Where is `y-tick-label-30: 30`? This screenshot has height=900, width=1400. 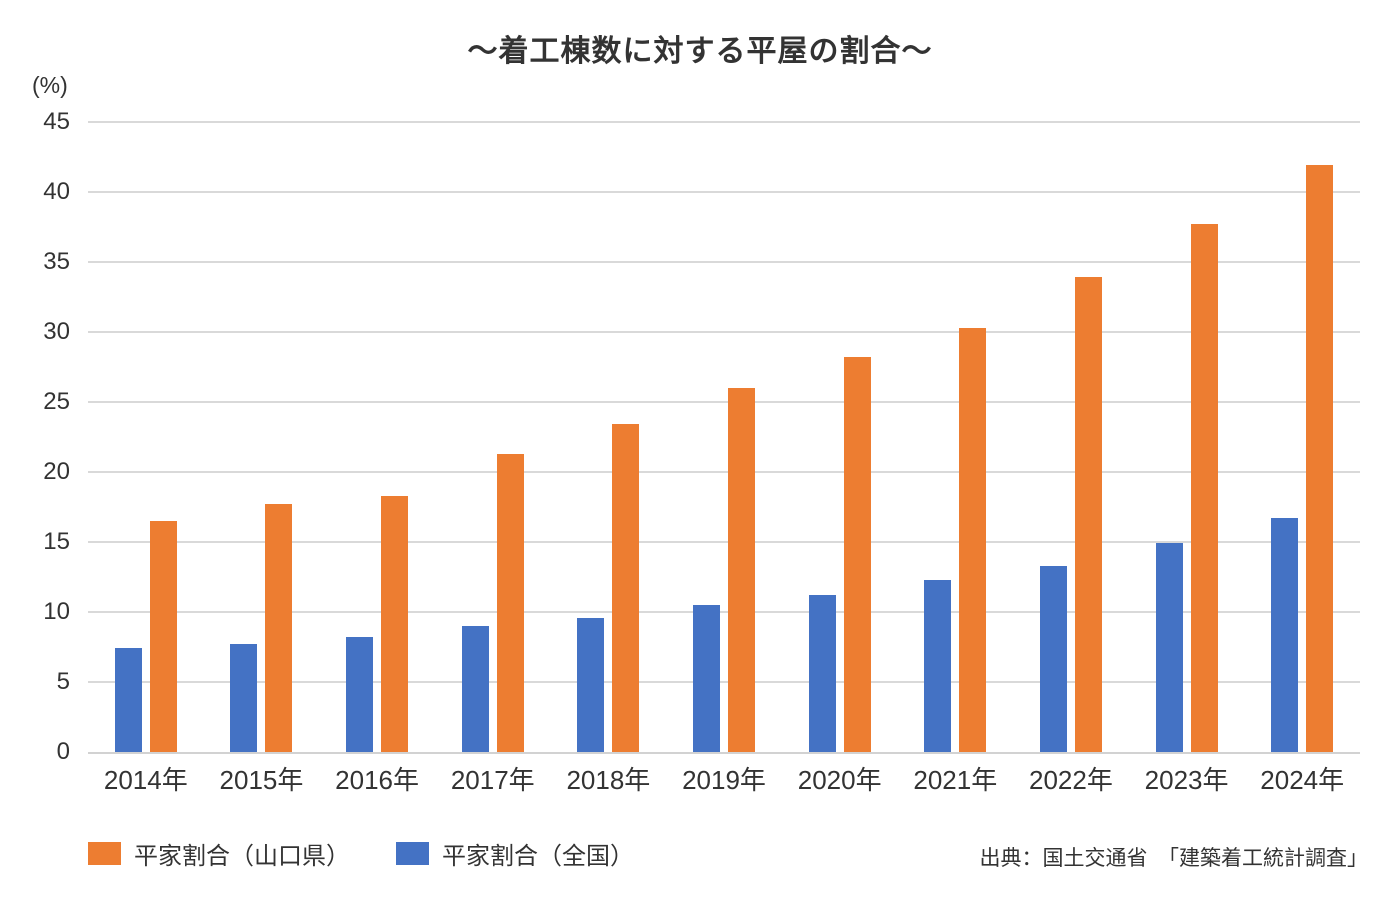
y-tick-label-30: 30 is located at coordinates (56, 331).